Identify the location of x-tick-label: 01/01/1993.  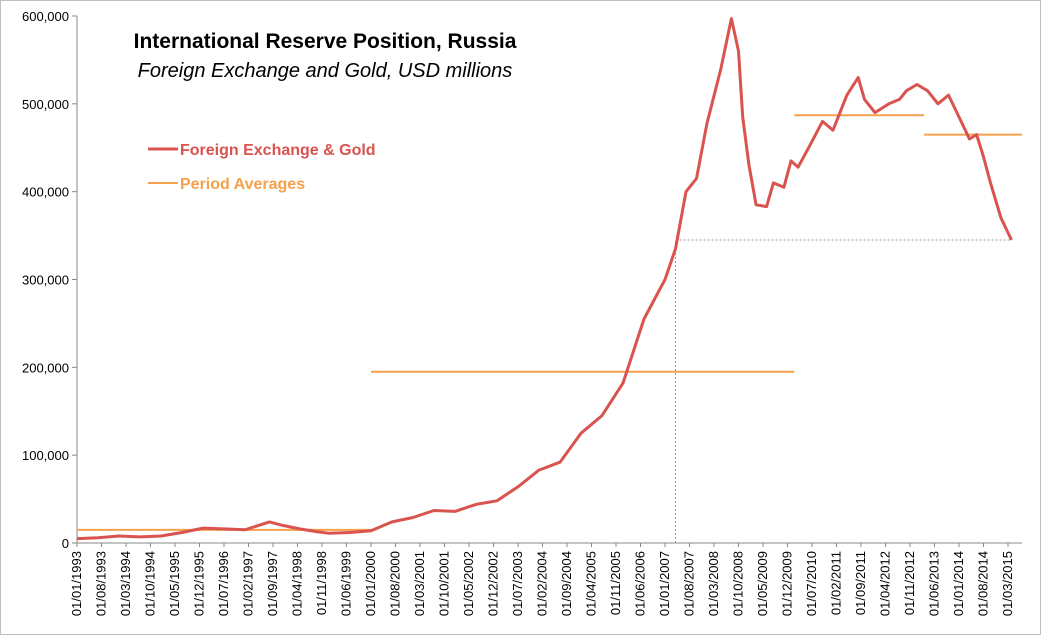
(76, 583).